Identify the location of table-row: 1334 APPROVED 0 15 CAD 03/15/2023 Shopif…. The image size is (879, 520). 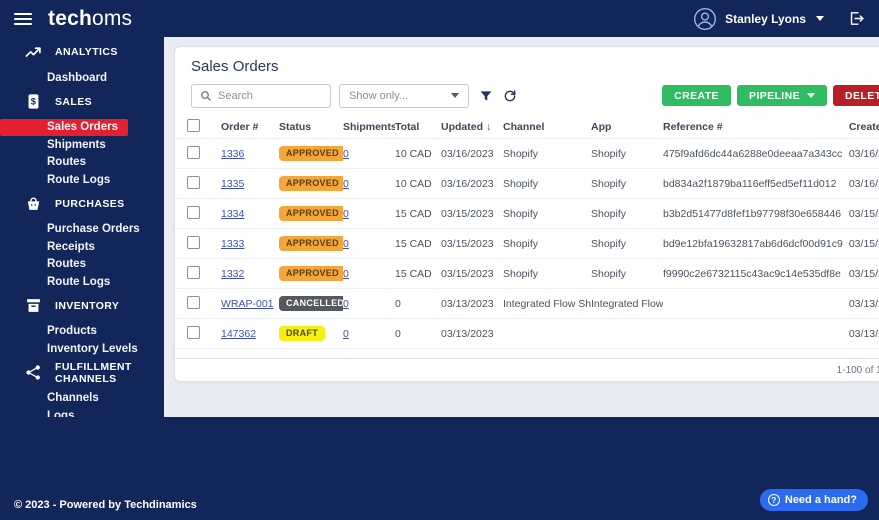
(527, 213).